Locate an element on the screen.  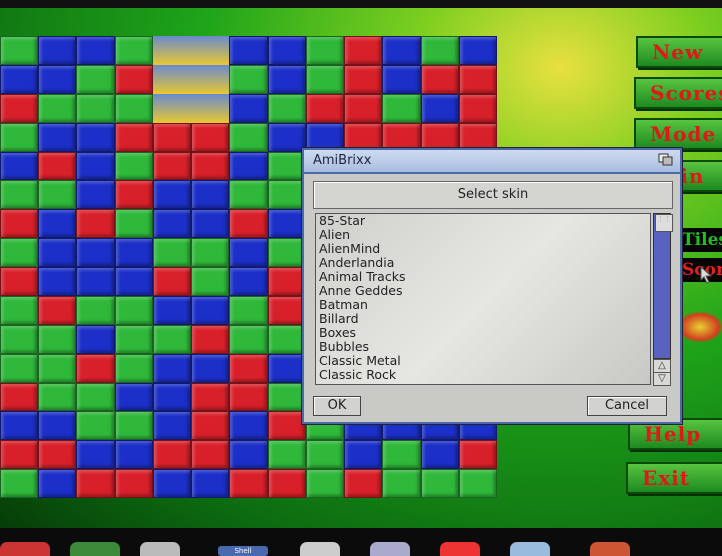
skin-list-item: Boxes is located at coordinates (338, 332).